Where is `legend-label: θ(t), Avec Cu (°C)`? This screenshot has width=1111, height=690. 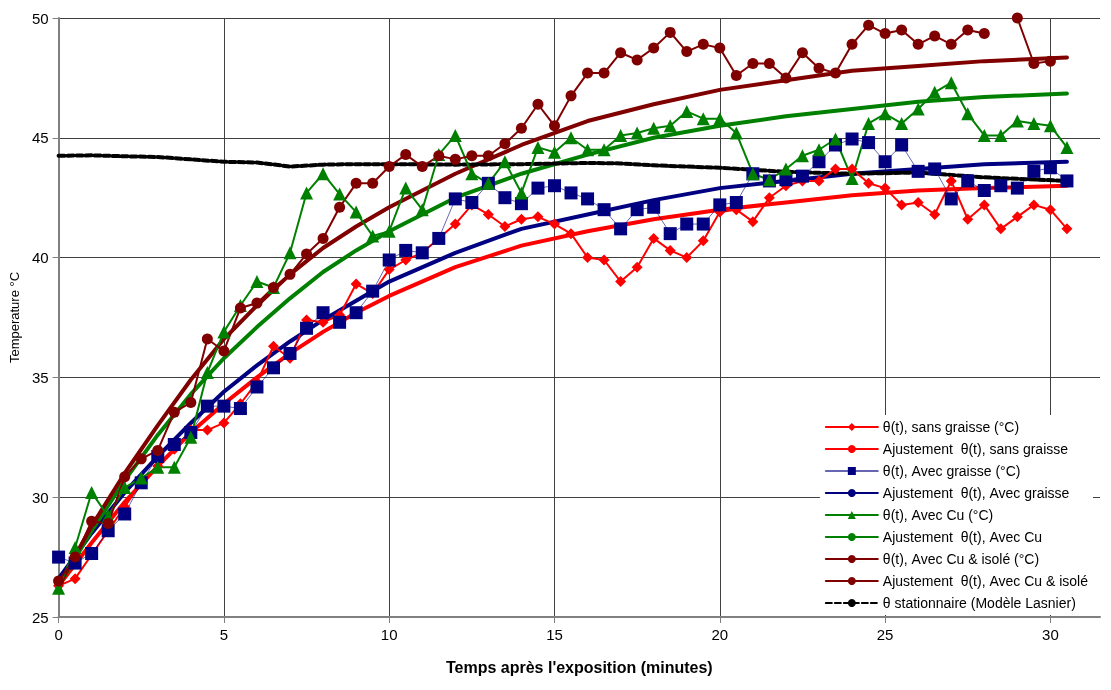 legend-label: θ(t), Avec Cu (°C) is located at coordinates (938, 515).